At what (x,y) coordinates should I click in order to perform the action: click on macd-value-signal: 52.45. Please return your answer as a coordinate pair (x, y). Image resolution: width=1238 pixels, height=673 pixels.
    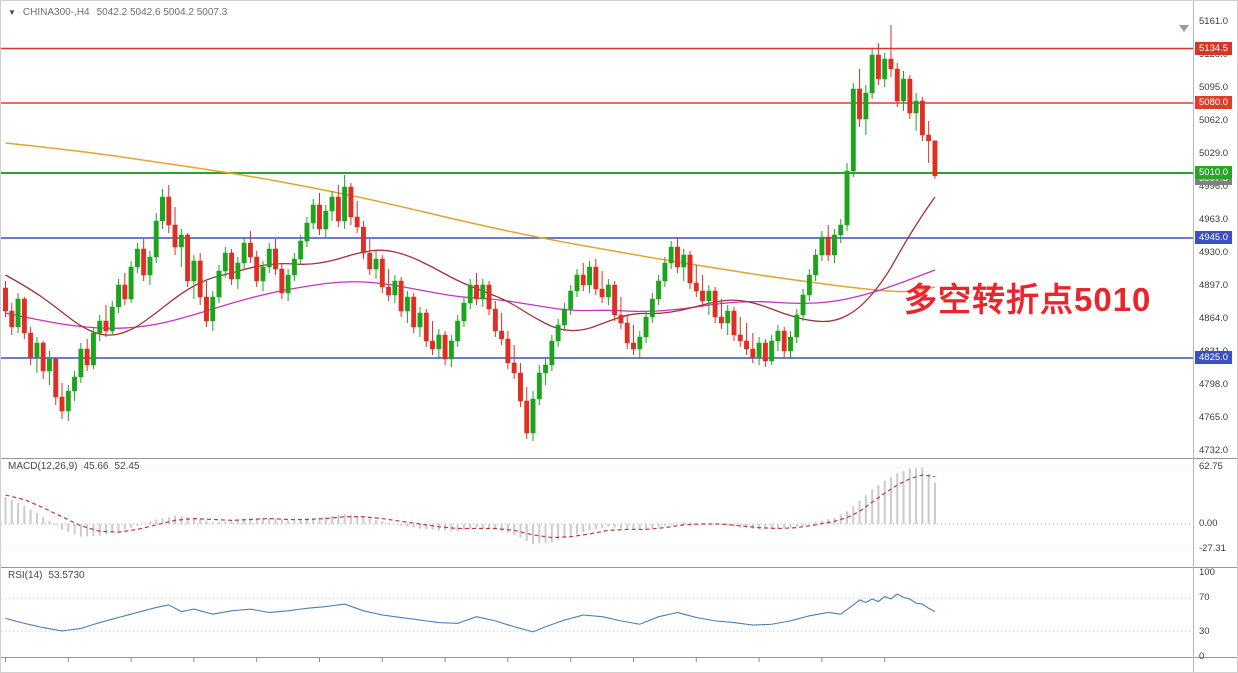
    Looking at the image, I should click on (127, 466).